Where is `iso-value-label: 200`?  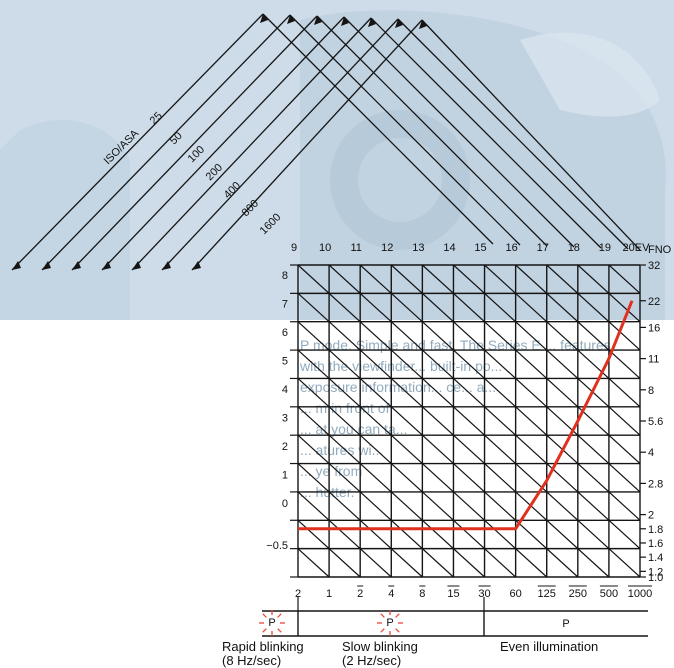 iso-value-label: 200 is located at coordinates (214, 172).